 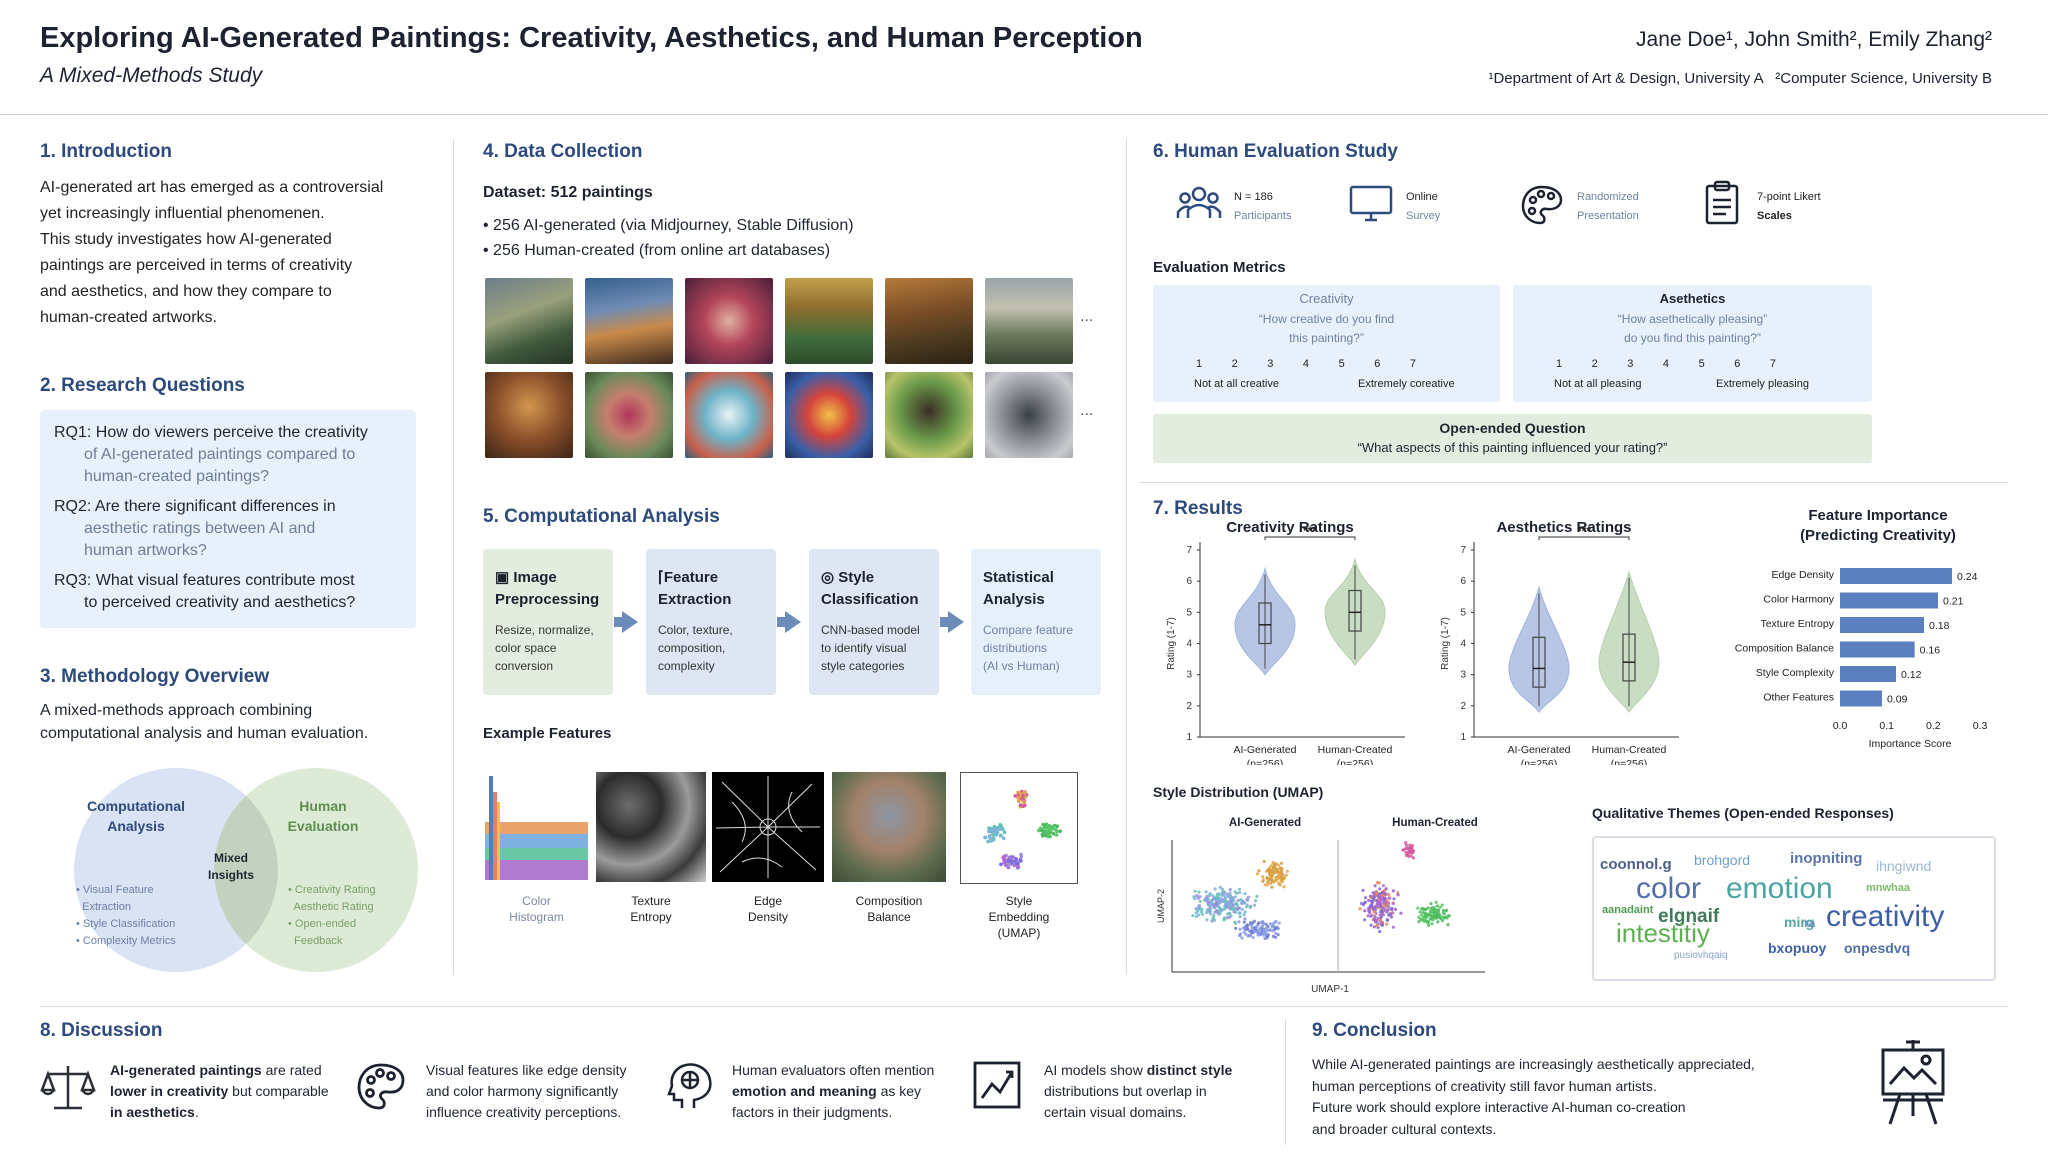 I want to click on venn-left-title: Computational Analysis, so click(x=136, y=816).